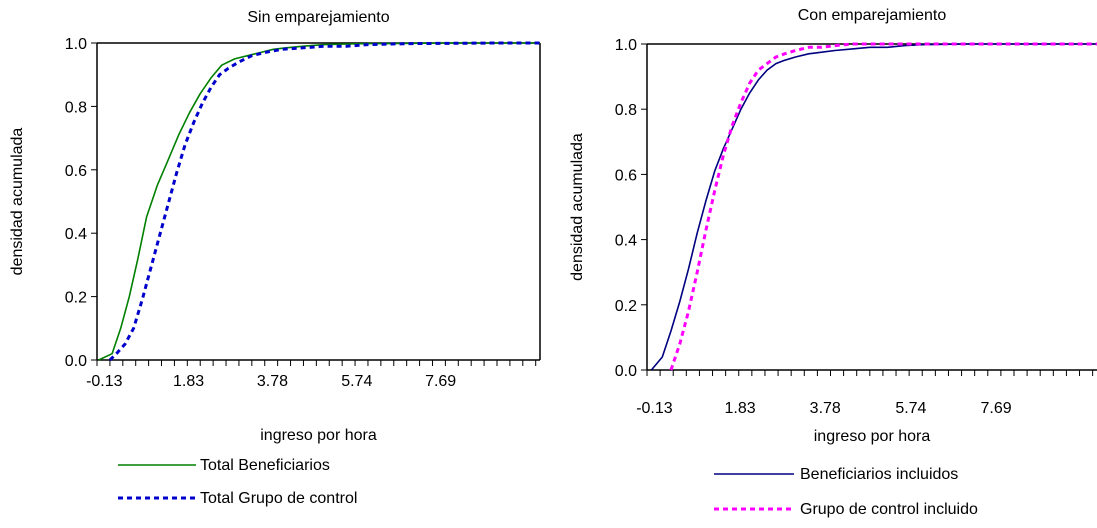 The height and width of the screenshot is (528, 1097). Describe the element at coordinates (872, 15) in the screenshot. I see `chart-title: Con emparejamiento` at that location.